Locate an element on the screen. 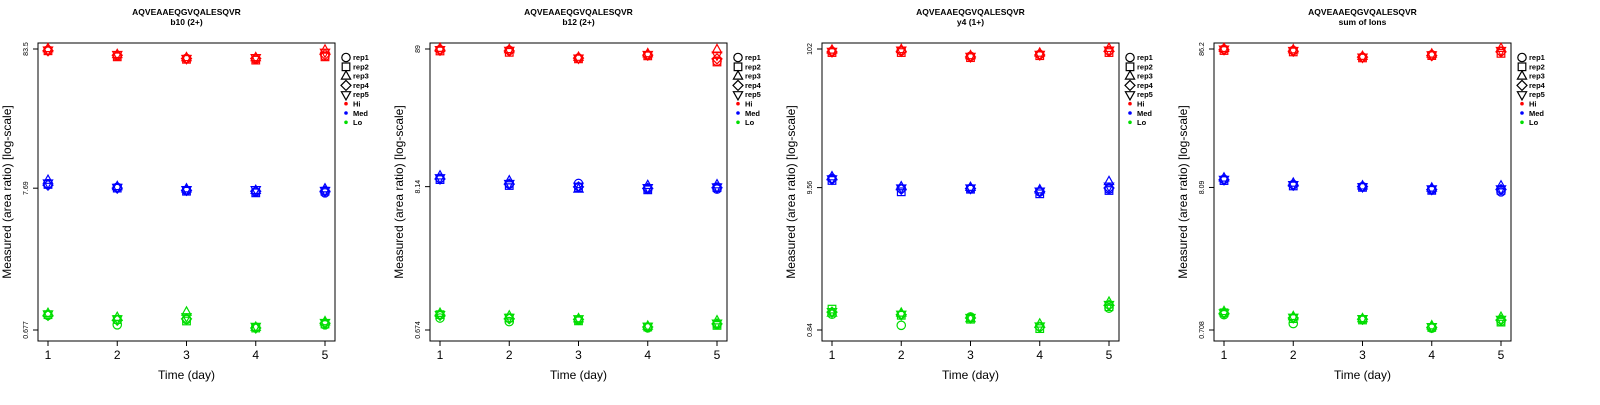  legend-label-rep3: rep3 is located at coordinates (361, 76).